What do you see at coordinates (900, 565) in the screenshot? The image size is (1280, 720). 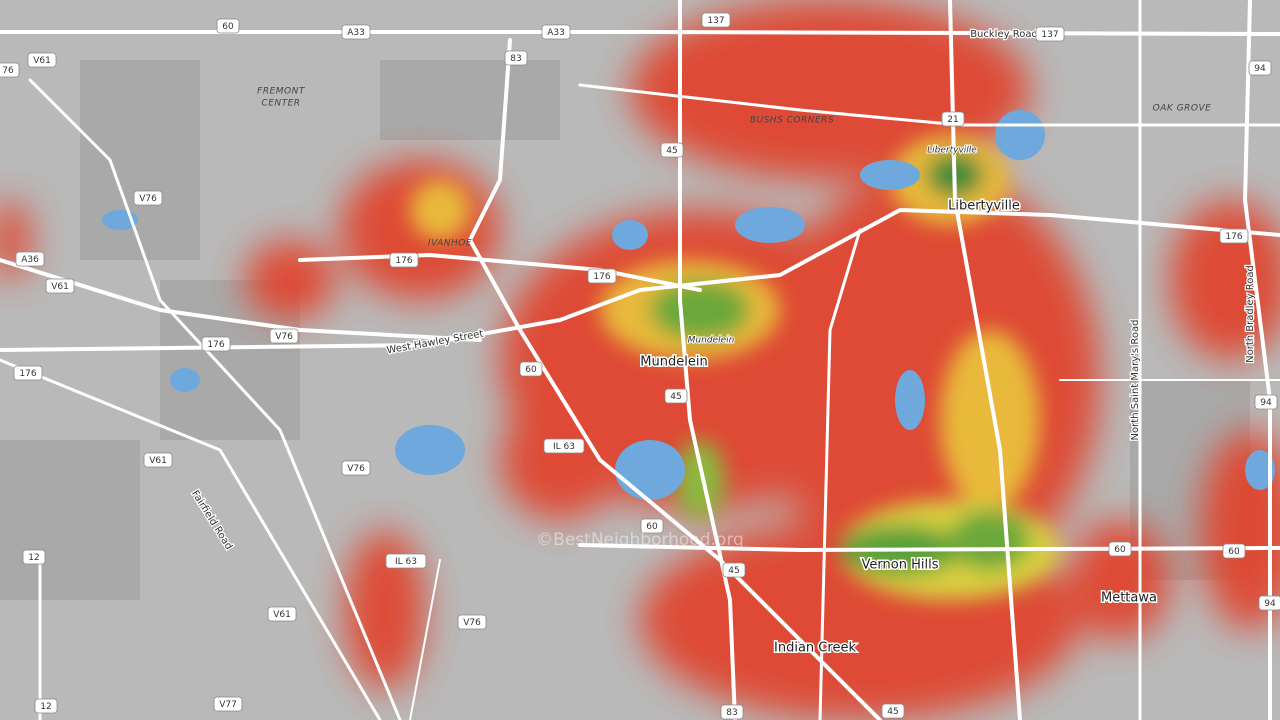 I see `town-label: Vernon Hills` at bounding box center [900, 565].